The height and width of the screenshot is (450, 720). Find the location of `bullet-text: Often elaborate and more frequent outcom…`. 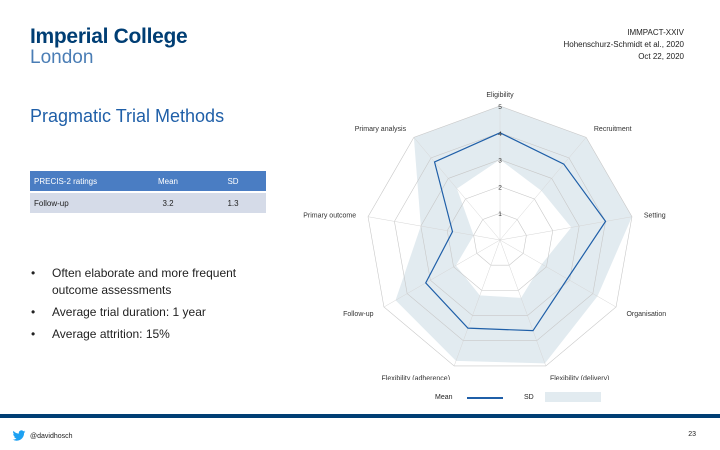

bullet-text: Often elaborate and more frequent outcom… is located at coordinates (144, 281).